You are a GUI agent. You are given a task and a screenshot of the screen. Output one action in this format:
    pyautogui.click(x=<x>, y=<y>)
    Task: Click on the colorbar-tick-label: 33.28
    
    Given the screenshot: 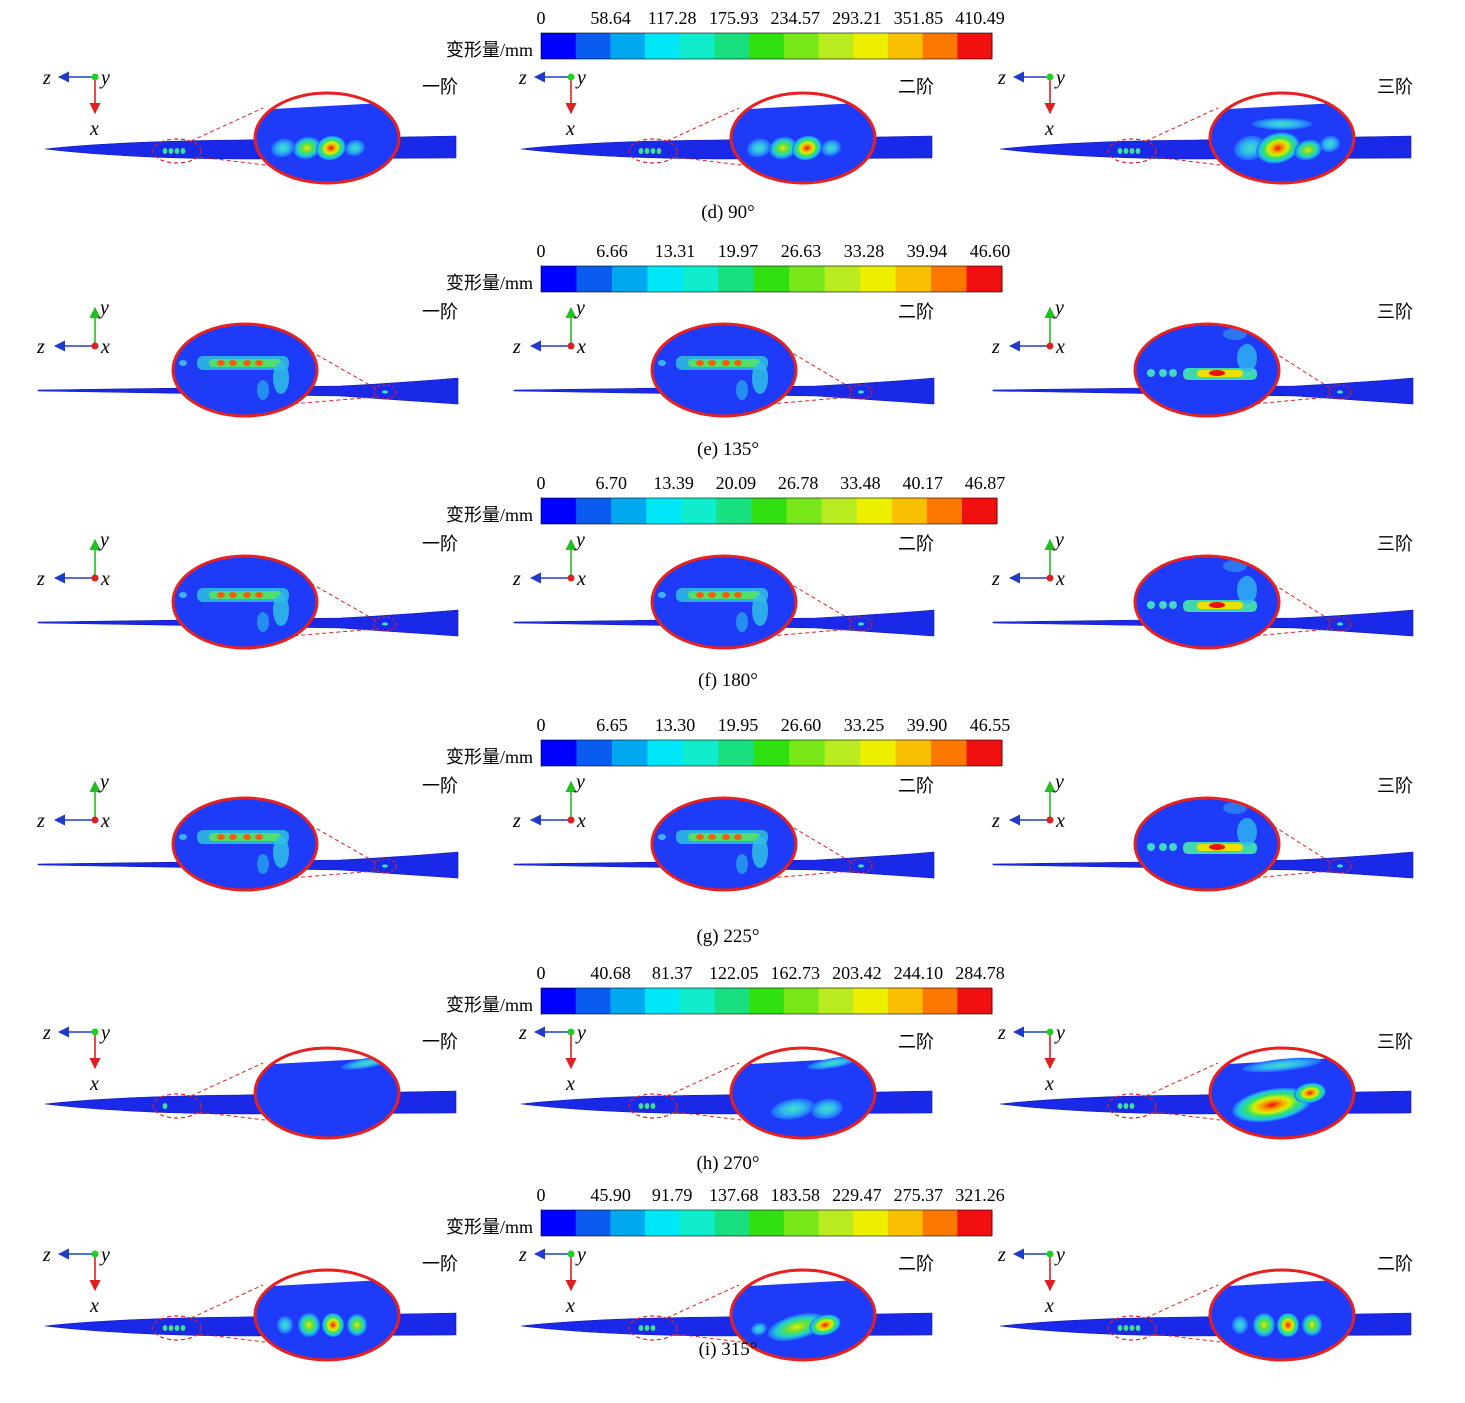 What is the action you would take?
    pyautogui.click(x=864, y=251)
    